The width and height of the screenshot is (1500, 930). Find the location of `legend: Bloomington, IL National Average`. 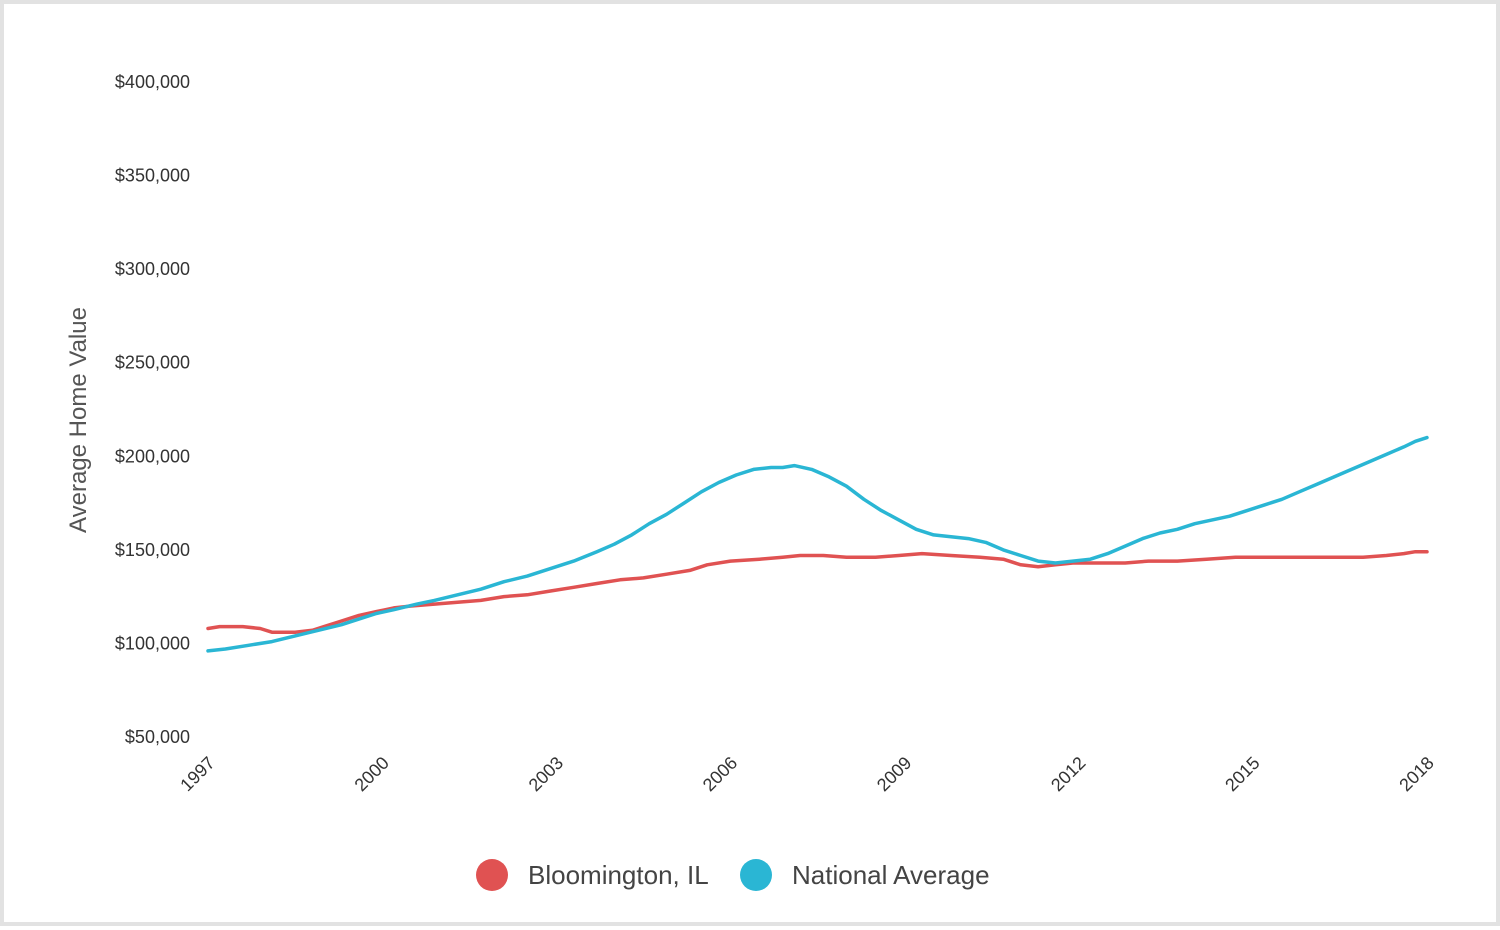

legend: Bloomington, IL National Average is located at coordinates (733, 875).